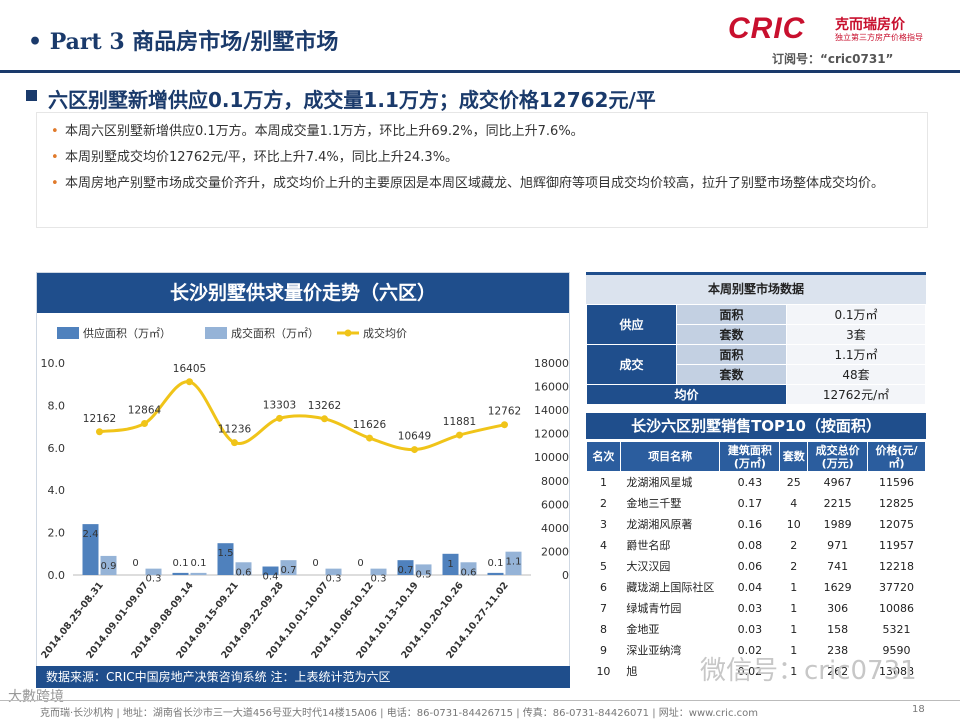  I want to click on market-value: 48套, so click(856, 374).